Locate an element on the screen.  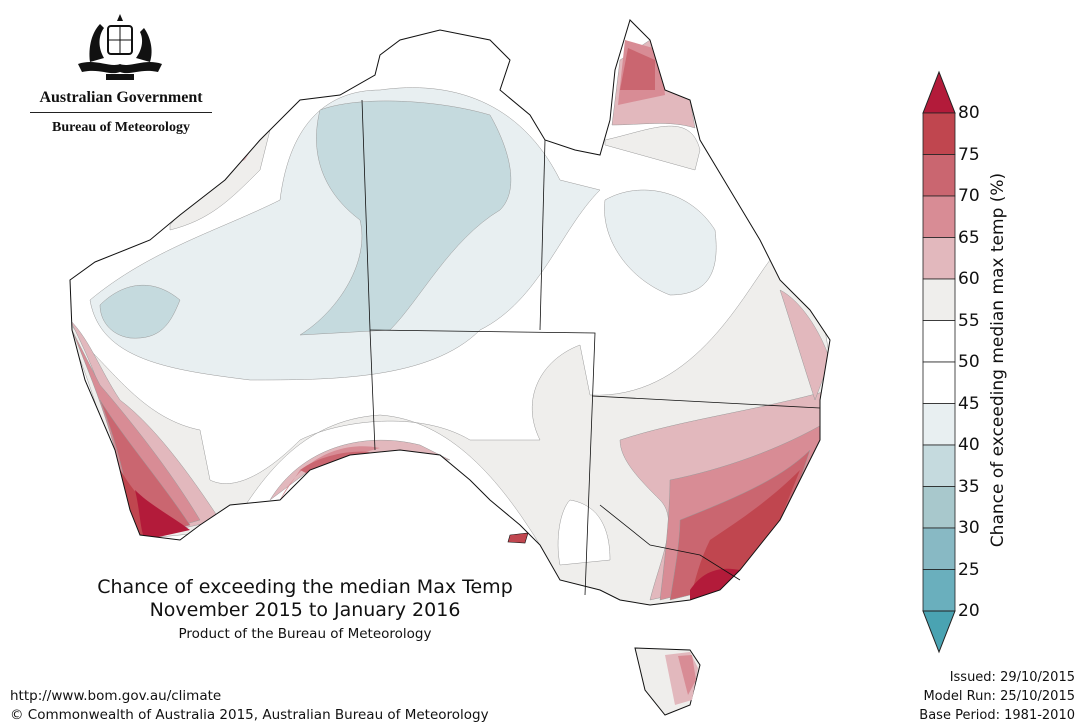
model-run-date: Model Run: 25/10/2015 is located at coordinates (999, 696).